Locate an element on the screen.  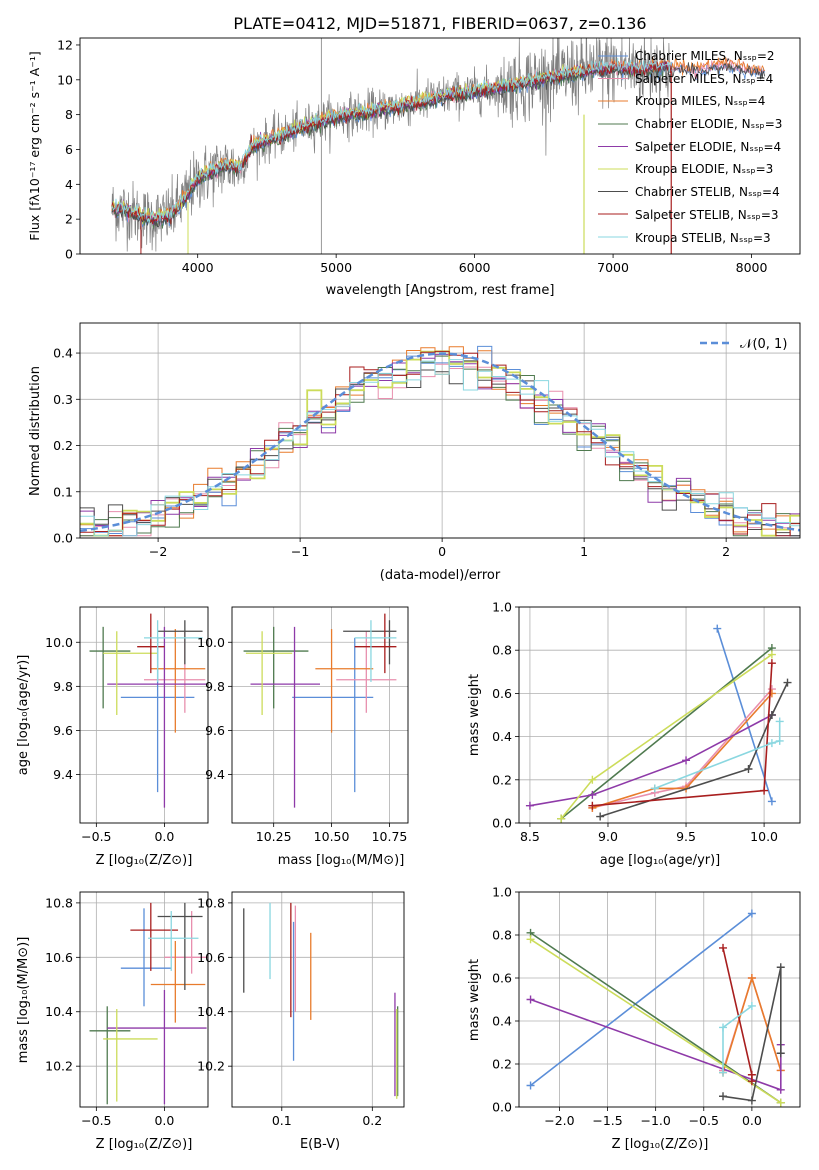
x-tick-label: 2 is located at coordinates (726, 551).